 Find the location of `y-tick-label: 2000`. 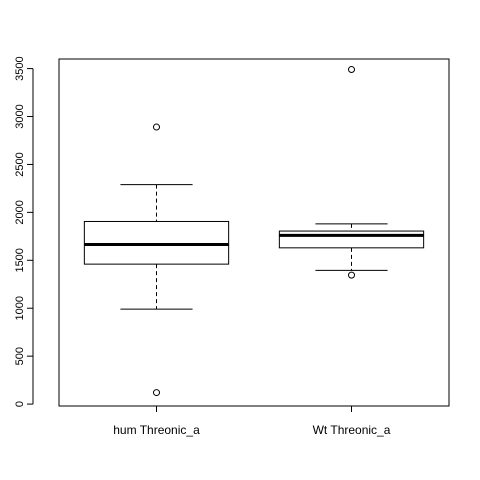

y-tick-label: 2000 is located at coordinates (20, 212).